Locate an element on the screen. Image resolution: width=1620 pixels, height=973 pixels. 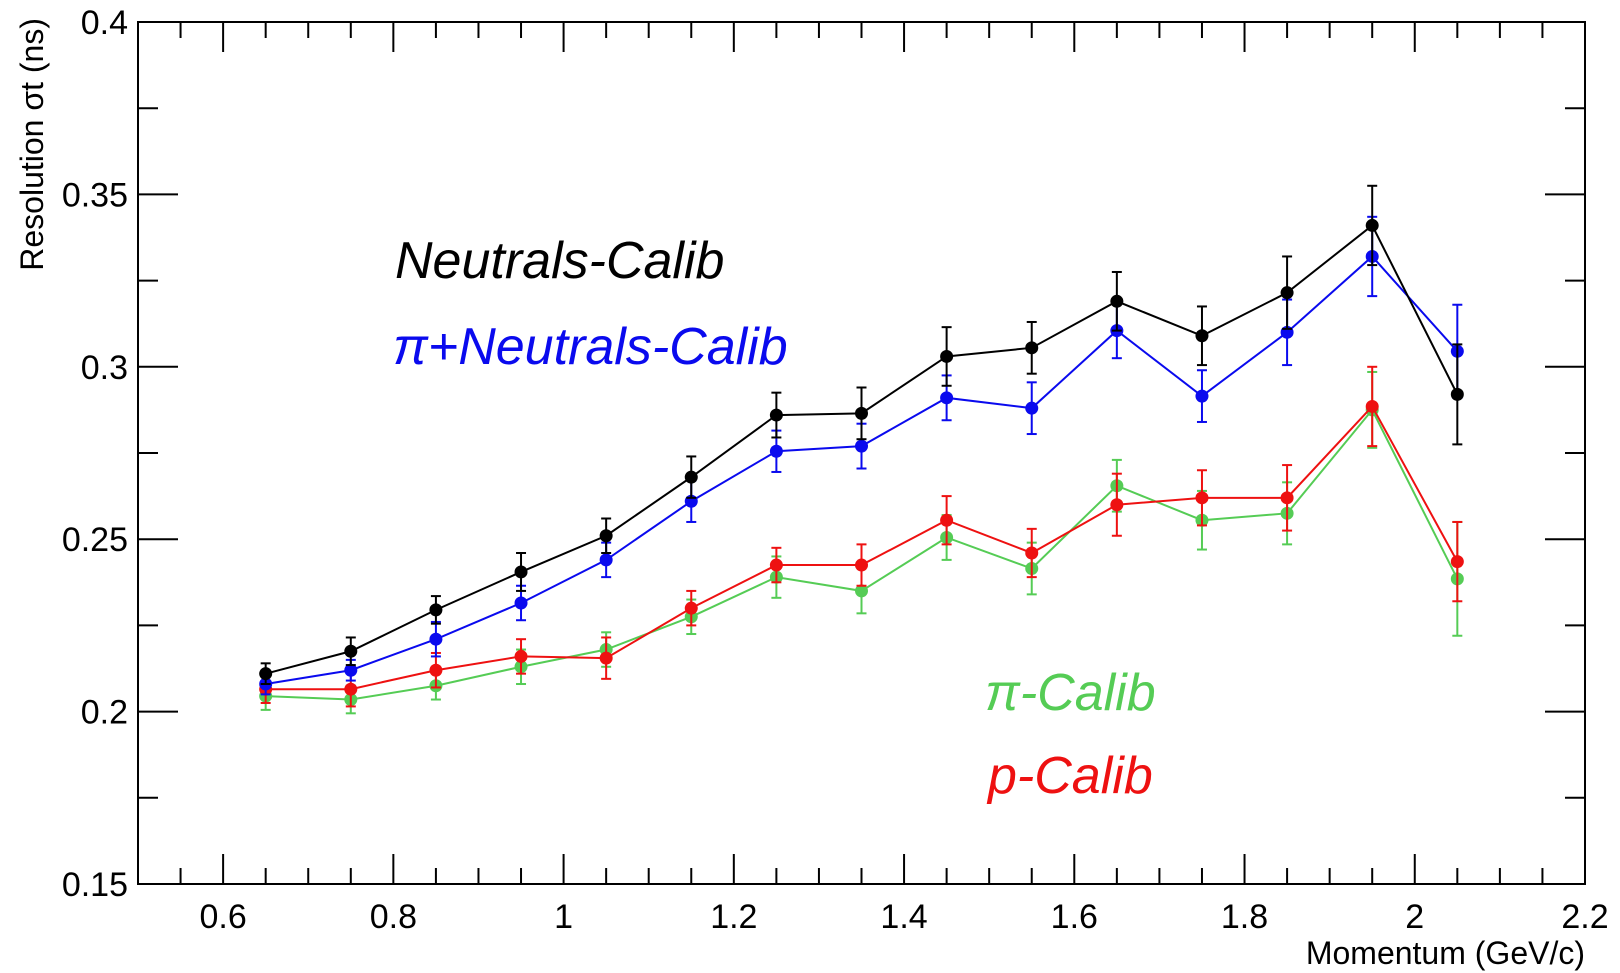
y-tick-label: 0.2 is located at coordinates (104, 713).